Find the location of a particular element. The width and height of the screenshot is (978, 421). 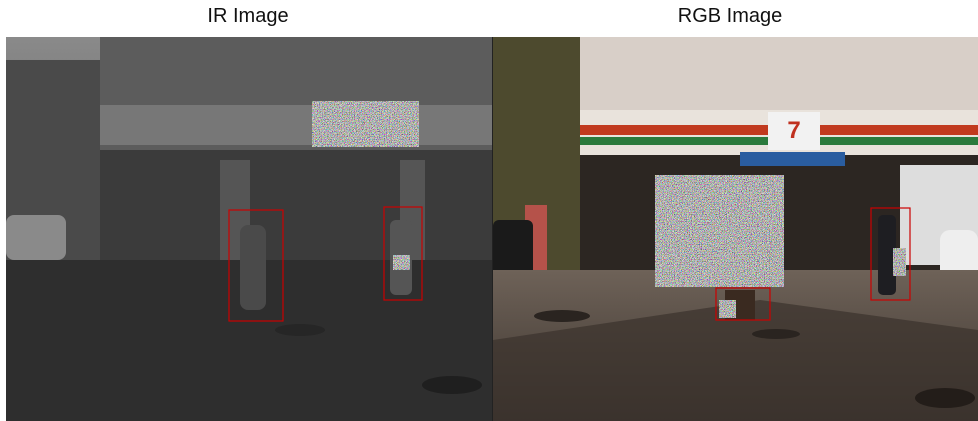

panel-title: RGB Image is located at coordinates (730, 16).